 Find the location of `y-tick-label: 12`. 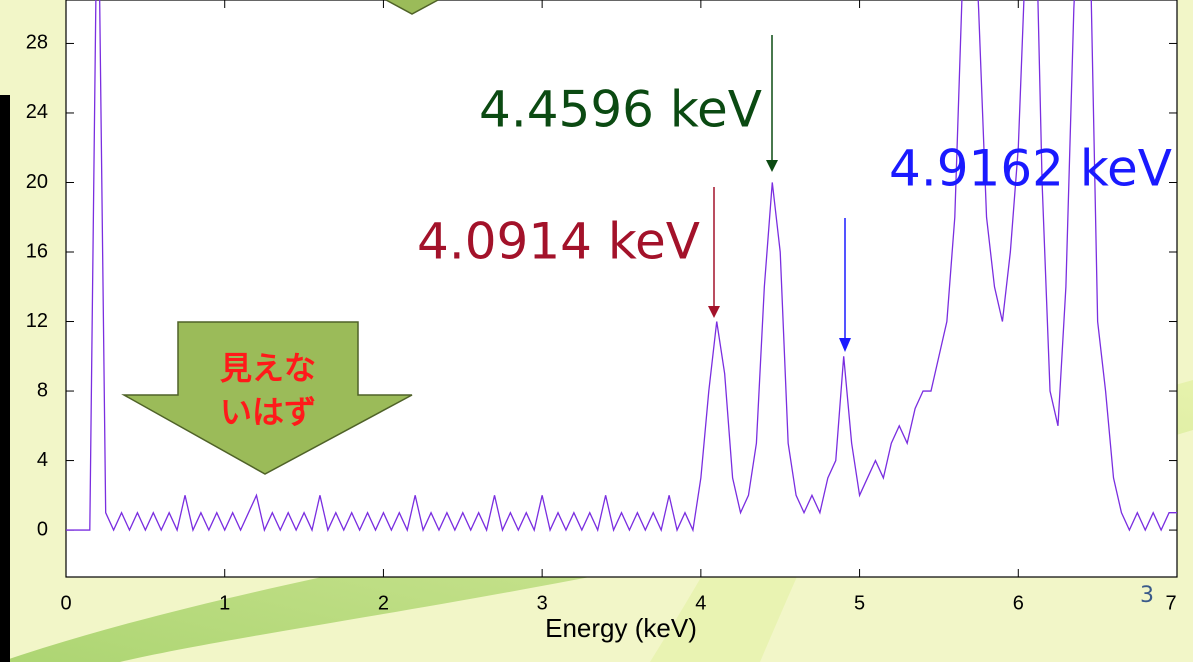

y-tick-label: 12 is located at coordinates (37, 321).